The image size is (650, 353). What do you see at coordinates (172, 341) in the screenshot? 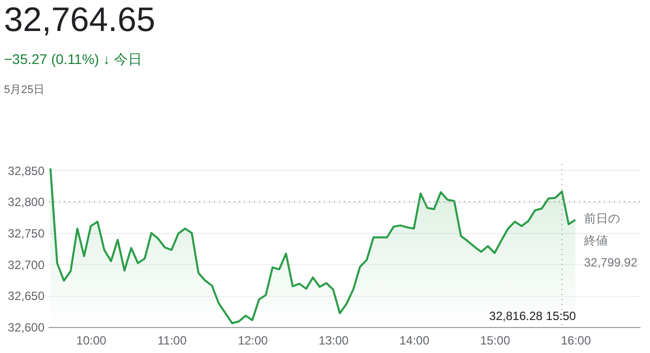
I see `x-tick-label: 11:00` at bounding box center [172, 341].